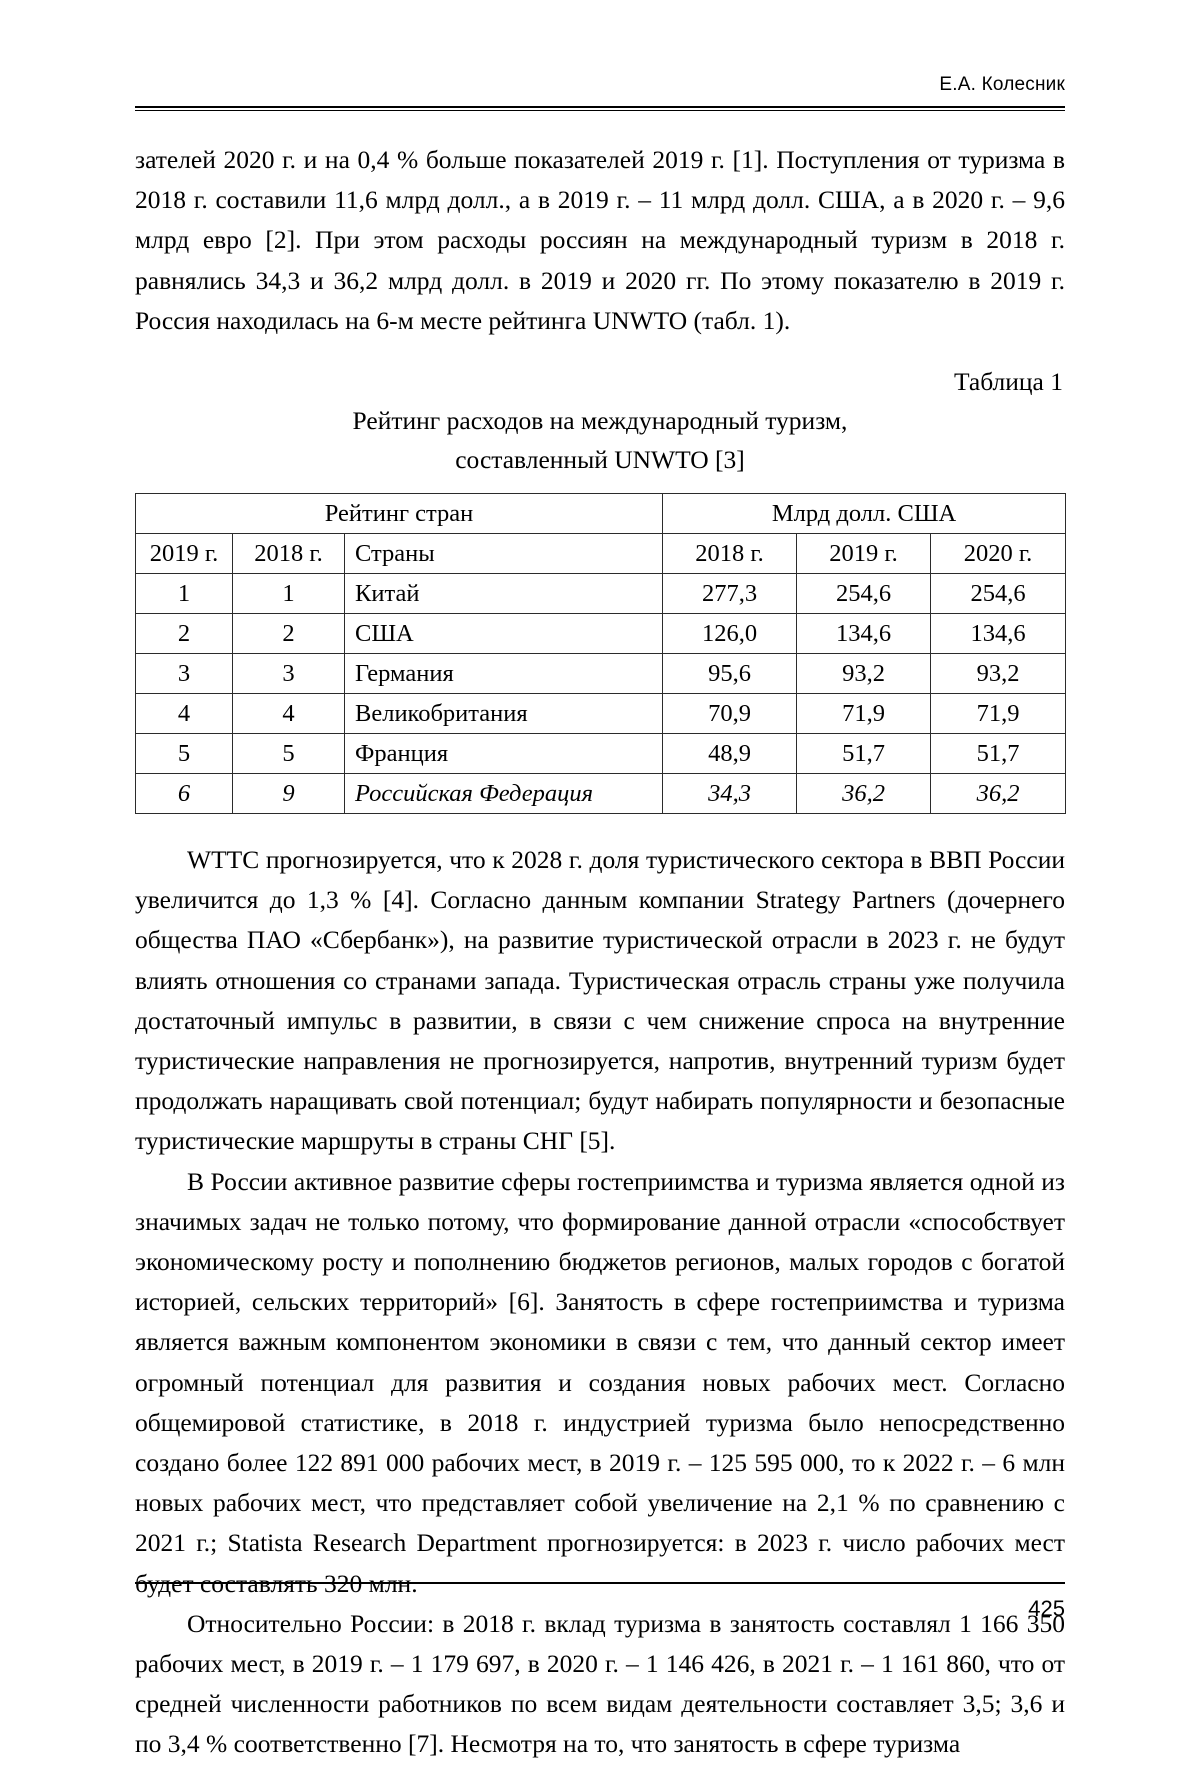 Image resolution: width=1200 pixels, height=1765 pixels. Describe the element at coordinates (288, 714) in the screenshot. I see `cell-rank-2018: 4` at that location.